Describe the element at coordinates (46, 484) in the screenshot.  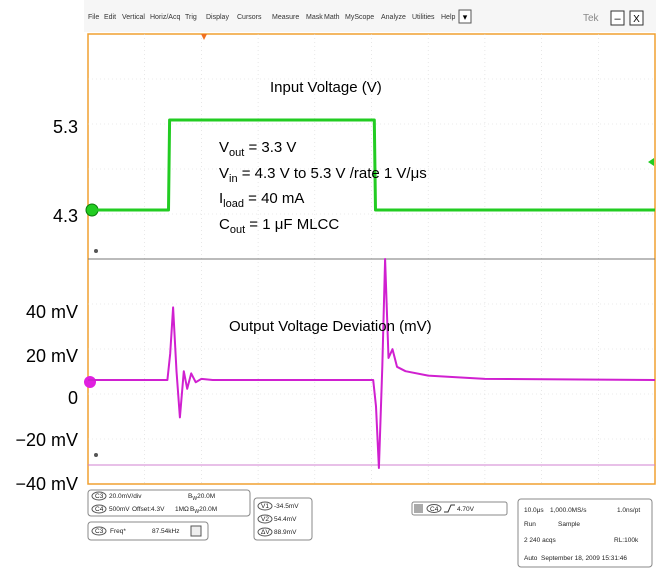
I see `y-tick-label: −40 mV` at that location.